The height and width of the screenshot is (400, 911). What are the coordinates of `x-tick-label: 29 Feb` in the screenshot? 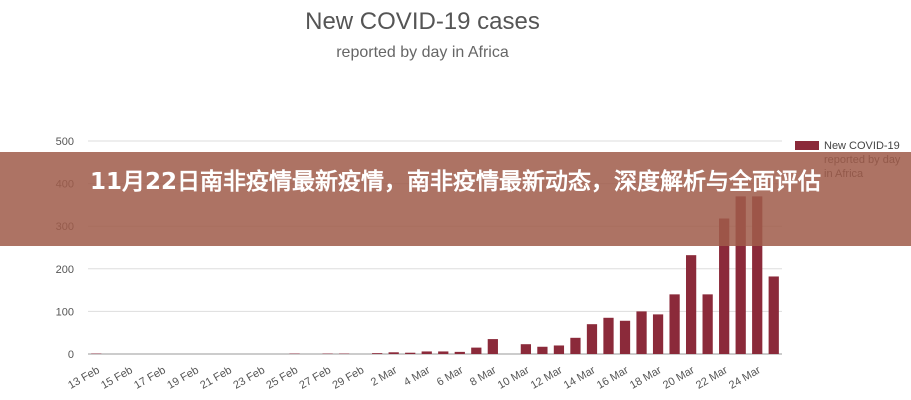 It's located at (348, 378).